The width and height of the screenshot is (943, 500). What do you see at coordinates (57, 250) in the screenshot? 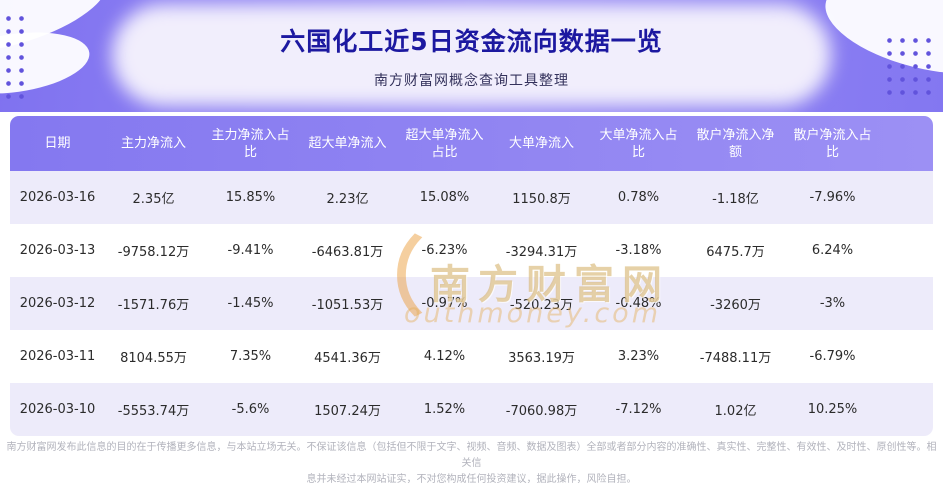
I see `table-cell: 2026-03-13` at bounding box center [57, 250].